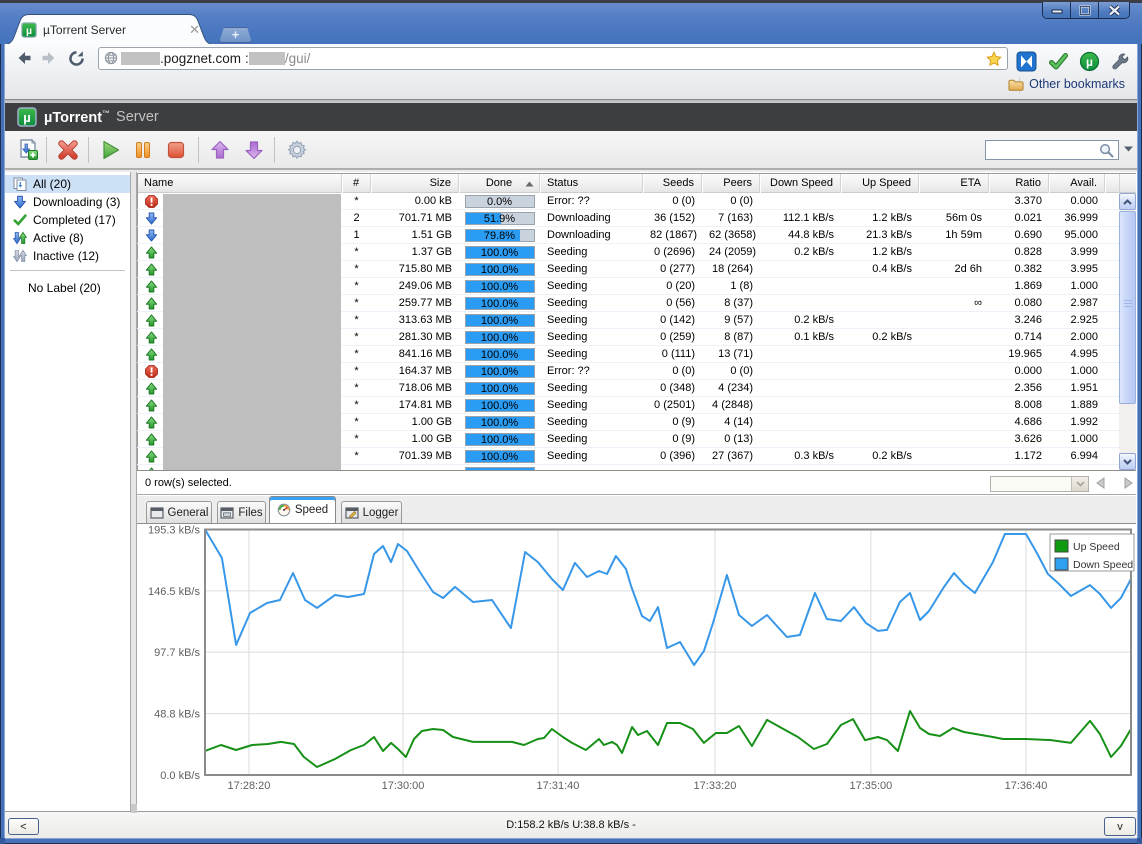  Describe the element at coordinates (235, 35) in the screenshot. I see `new-tab-button: +` at that location.